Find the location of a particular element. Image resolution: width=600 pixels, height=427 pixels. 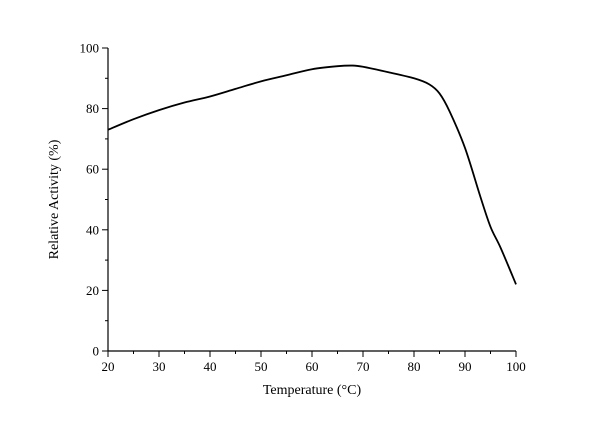

y-tick-label: 20 is located at coordinates (92, 290).